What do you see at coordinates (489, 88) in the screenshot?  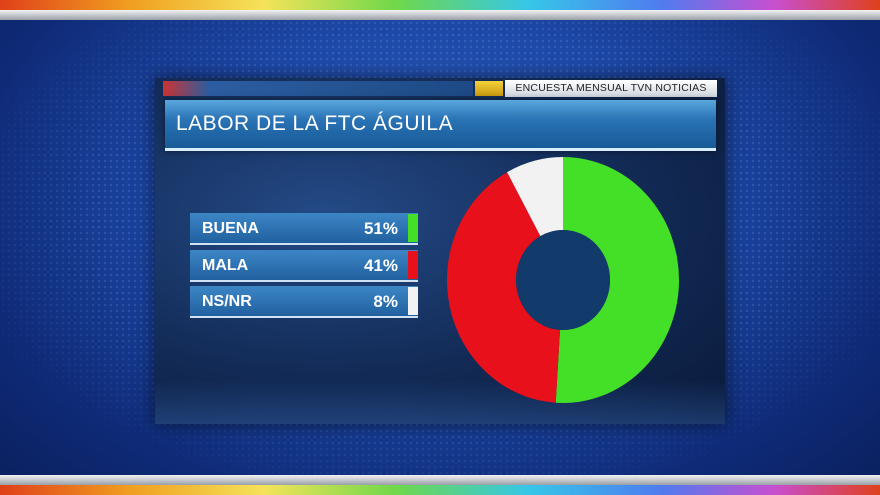 I see `header-gold-block` at bounding box center [489, 88].